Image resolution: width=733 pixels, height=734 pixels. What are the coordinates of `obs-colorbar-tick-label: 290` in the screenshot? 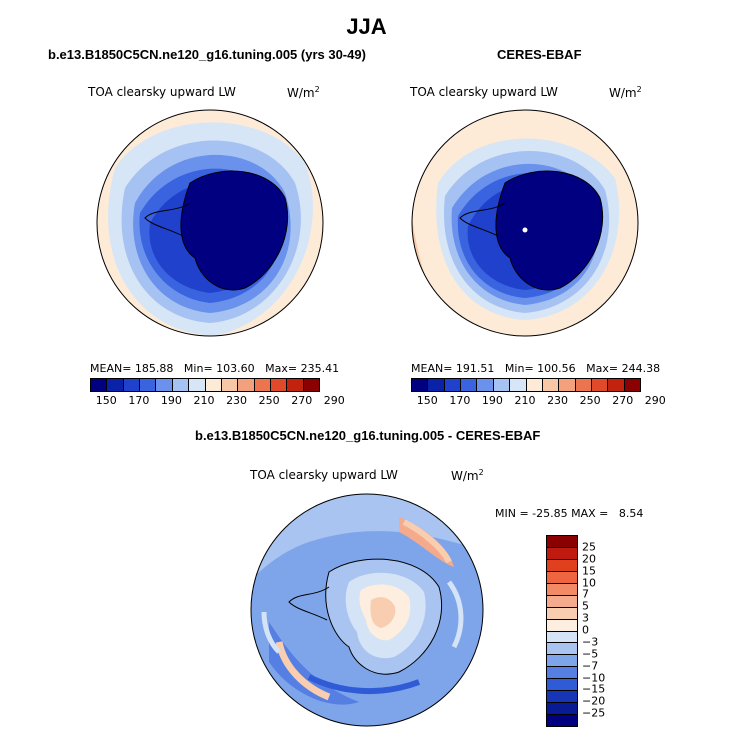 It's located at (655, 400).